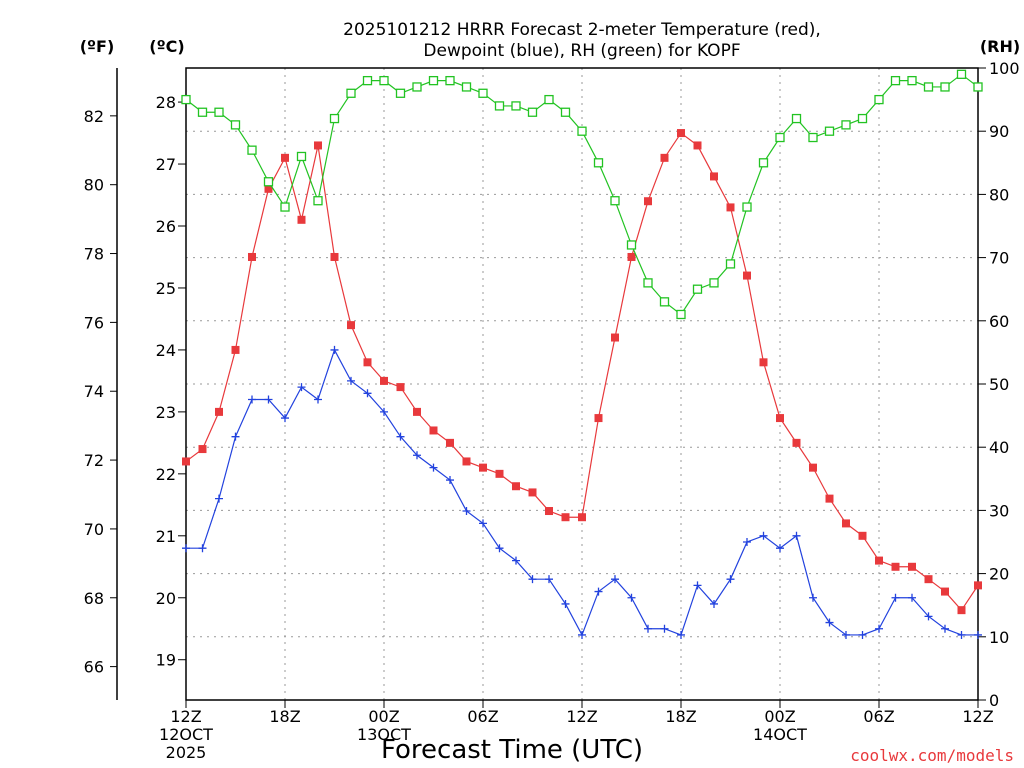 Image resolution: width=1024 pixels, height=768 pixels. I want to click on x-tick-label: 13OCT, so click(384, 734).